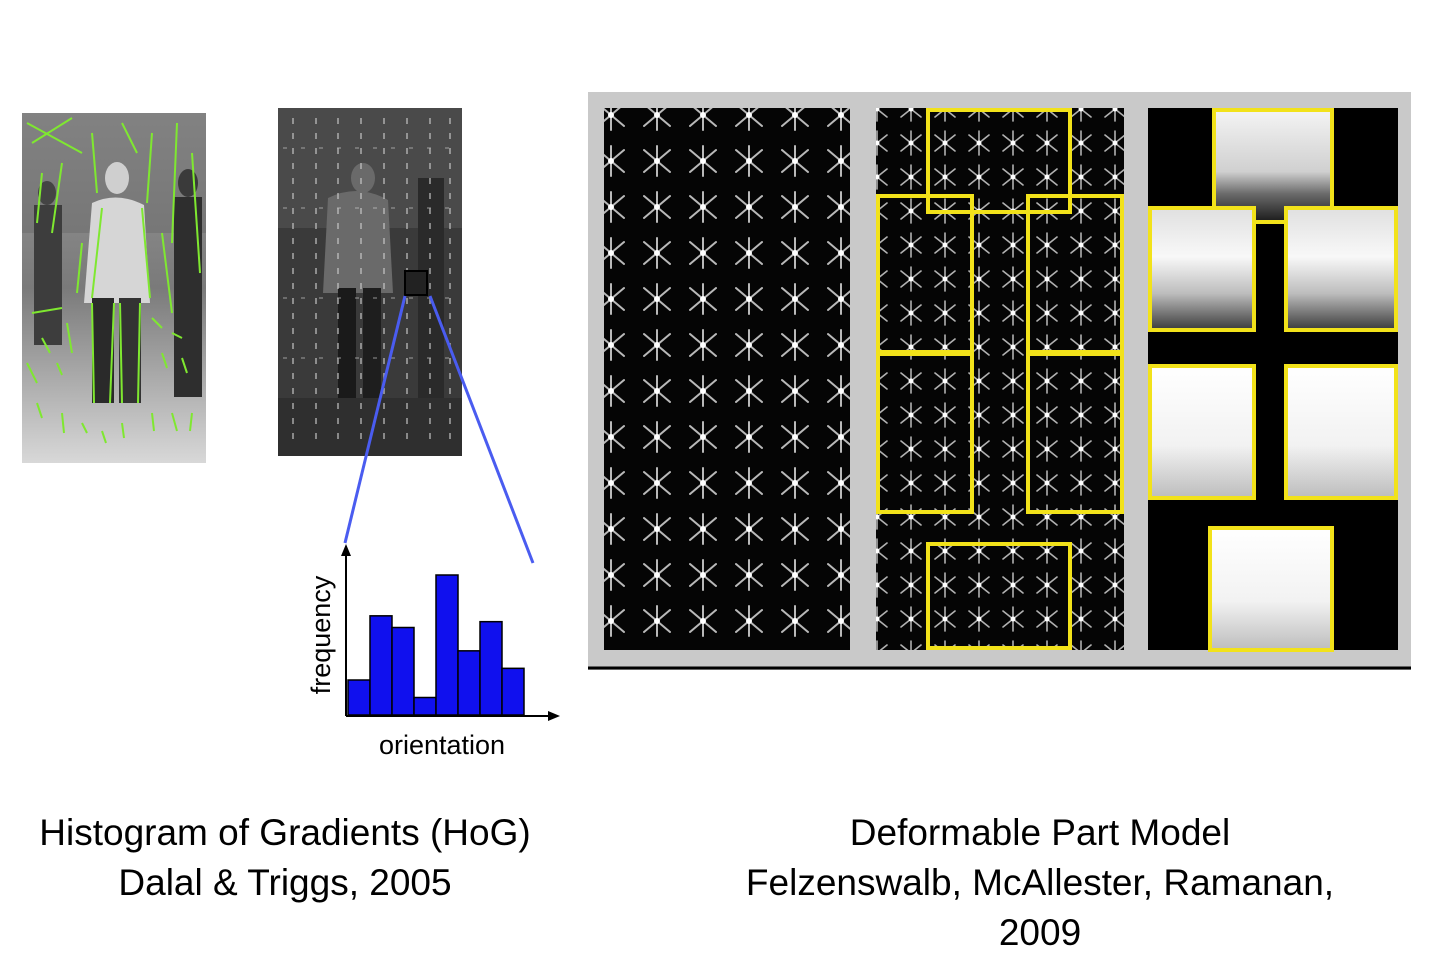  I want to click on hog-caption-authors: Dalal & Triggs, 2005, so click(285, 882).